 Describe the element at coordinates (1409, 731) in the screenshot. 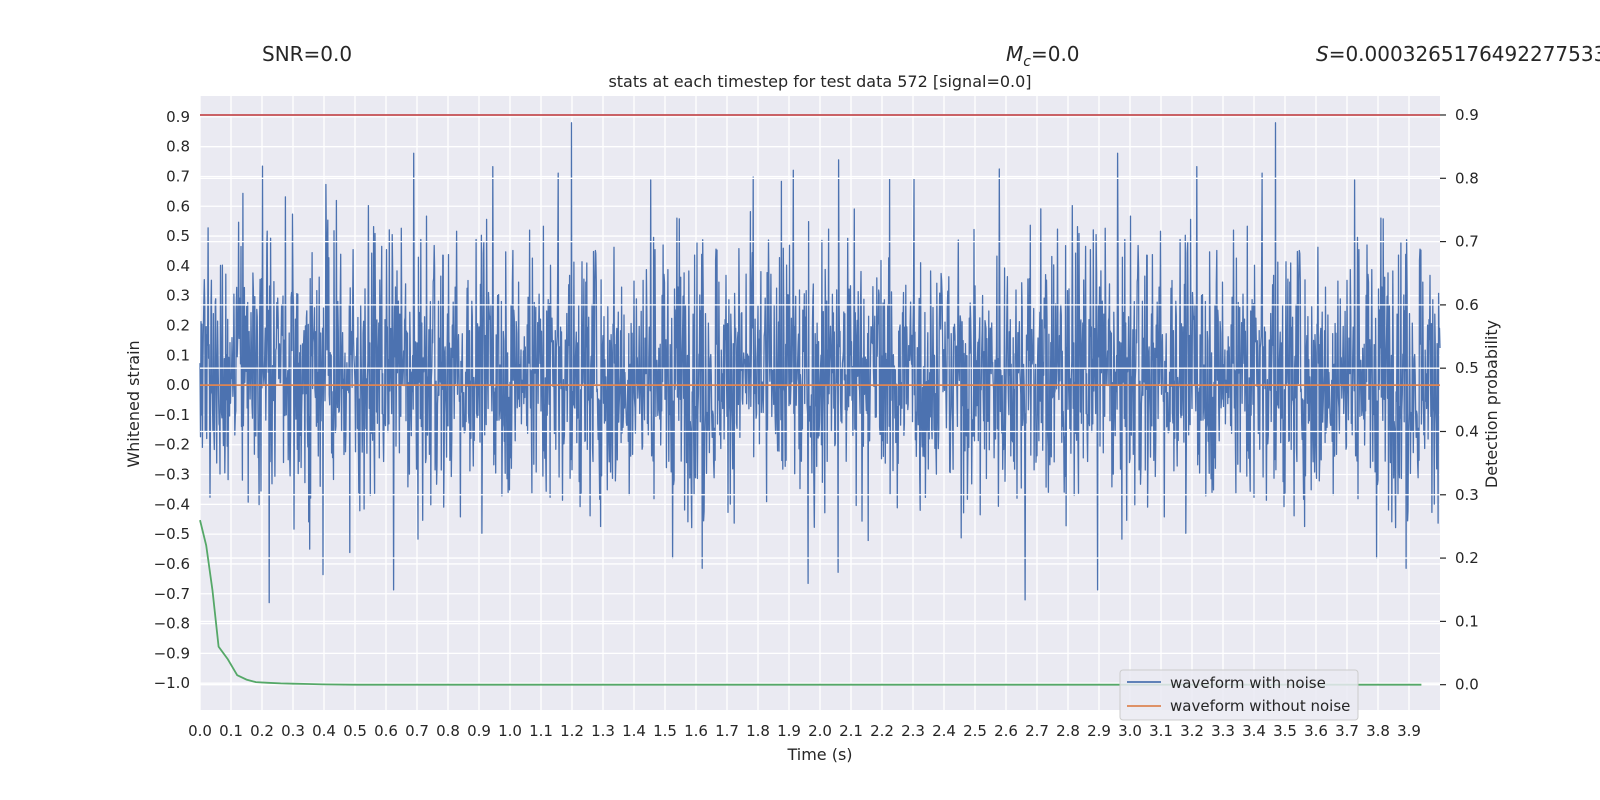

I see `x-tick-label: 3.9` at that location.